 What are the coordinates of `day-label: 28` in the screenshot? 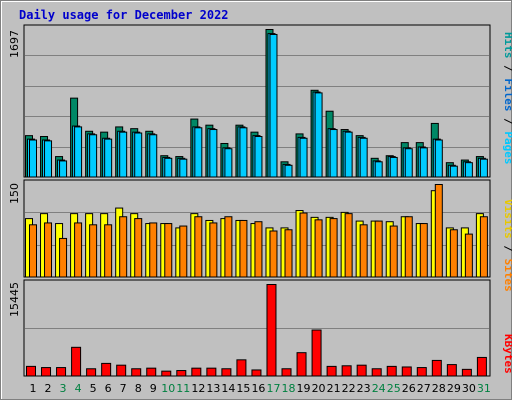 It's located at (439, 388).